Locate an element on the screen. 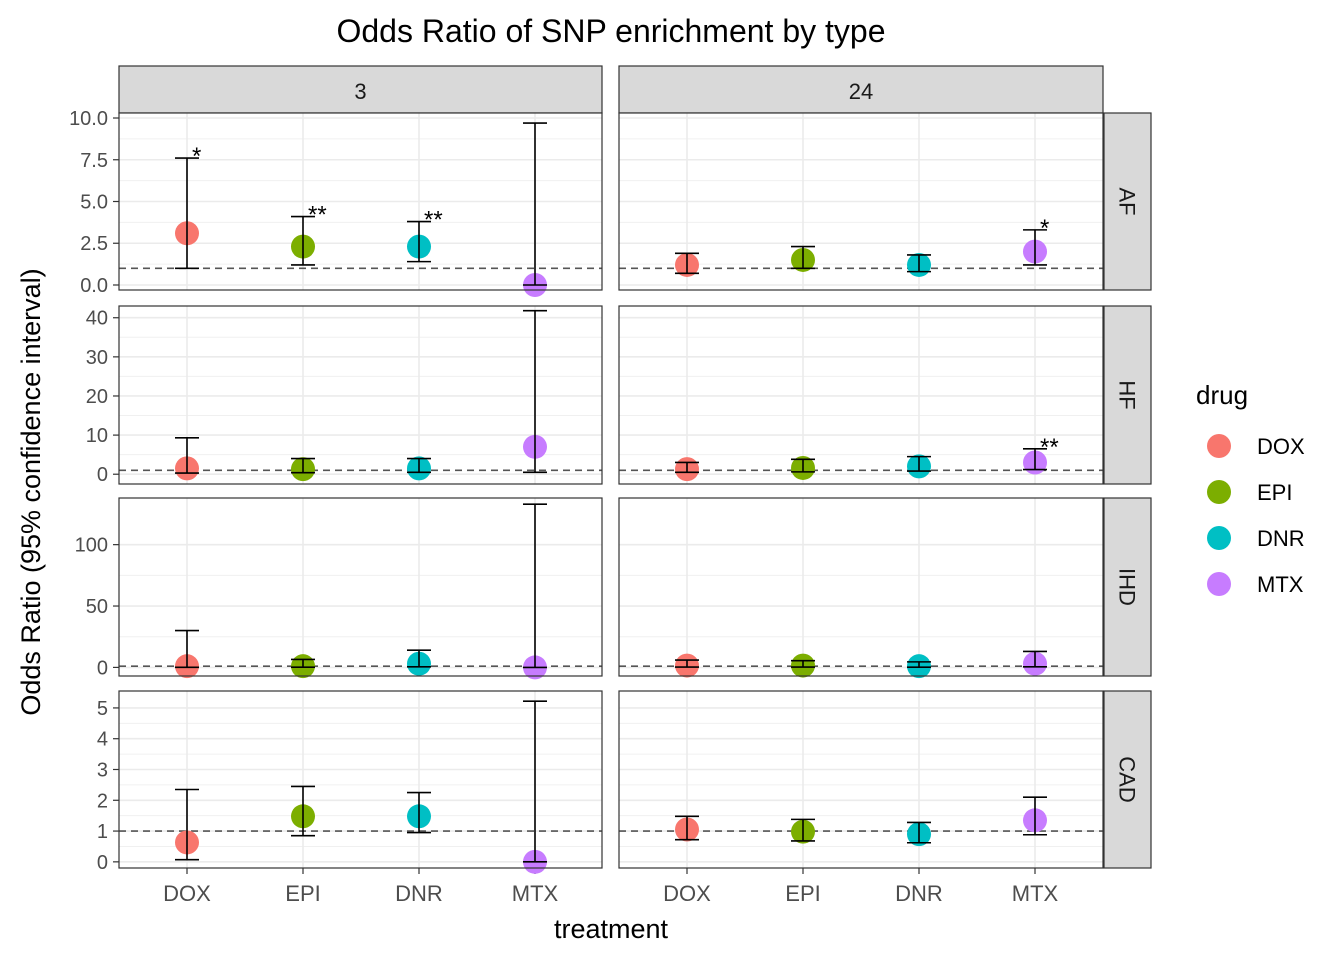 Image resolution: width=1344 pixels, height=960 pixels. strip-row-af: AF is located at coordinates (1127, 201).